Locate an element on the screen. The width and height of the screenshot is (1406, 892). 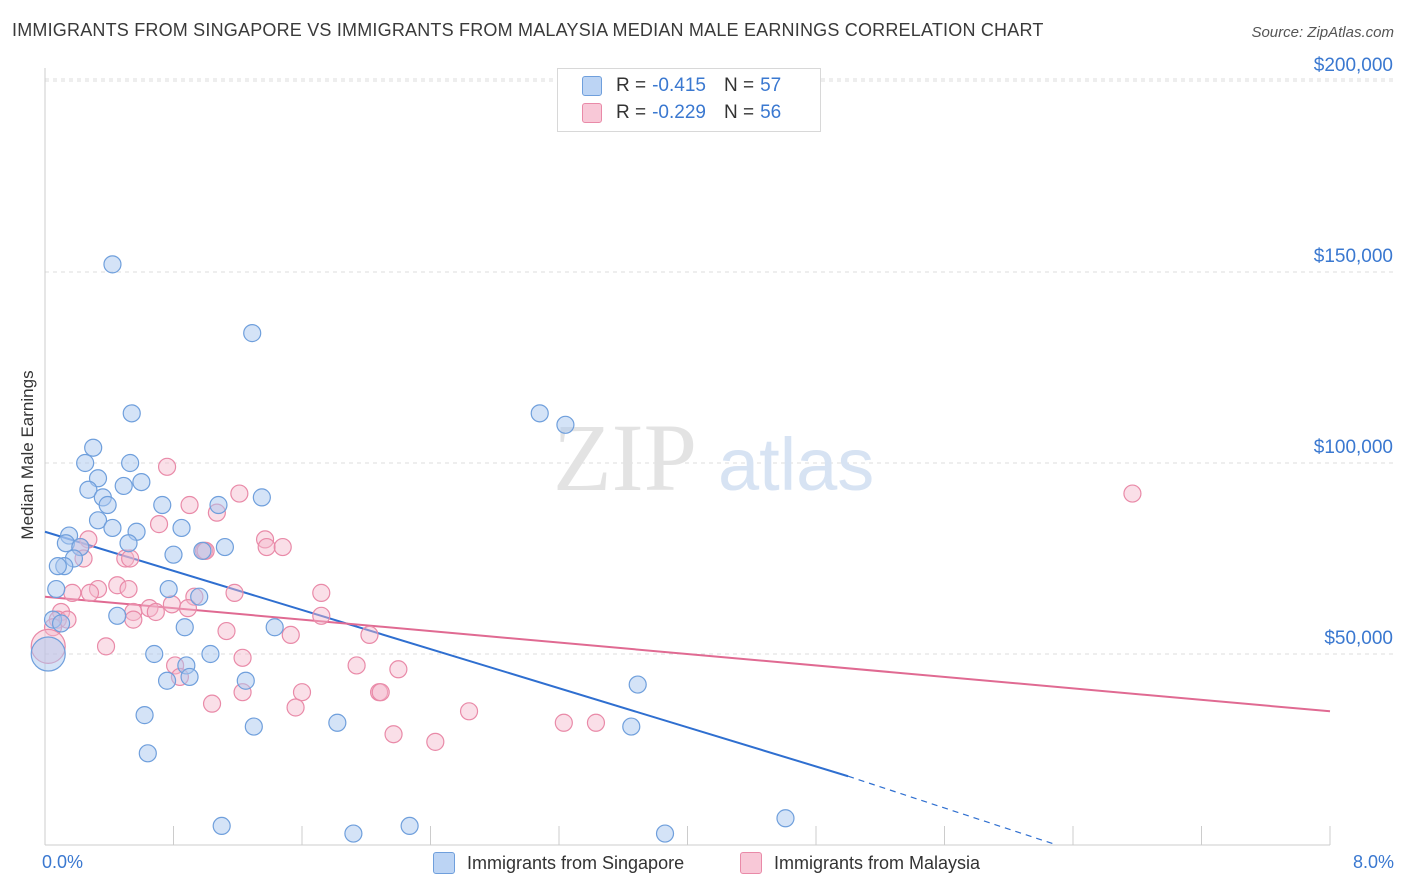
r-value: -0.415 is located at coordinates (679, 85).